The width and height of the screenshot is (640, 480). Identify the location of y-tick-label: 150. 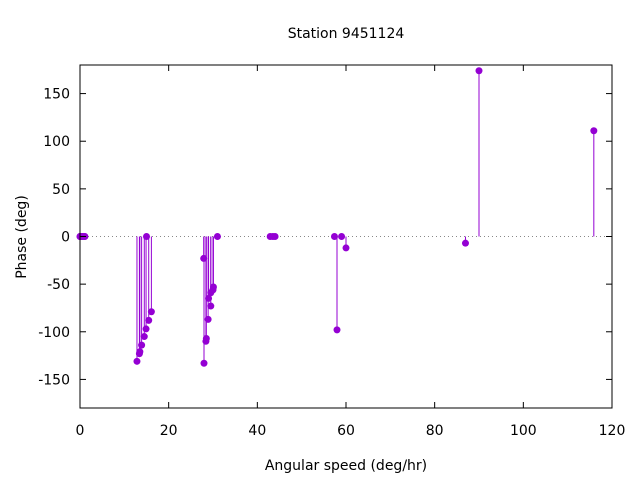
(56, 95).